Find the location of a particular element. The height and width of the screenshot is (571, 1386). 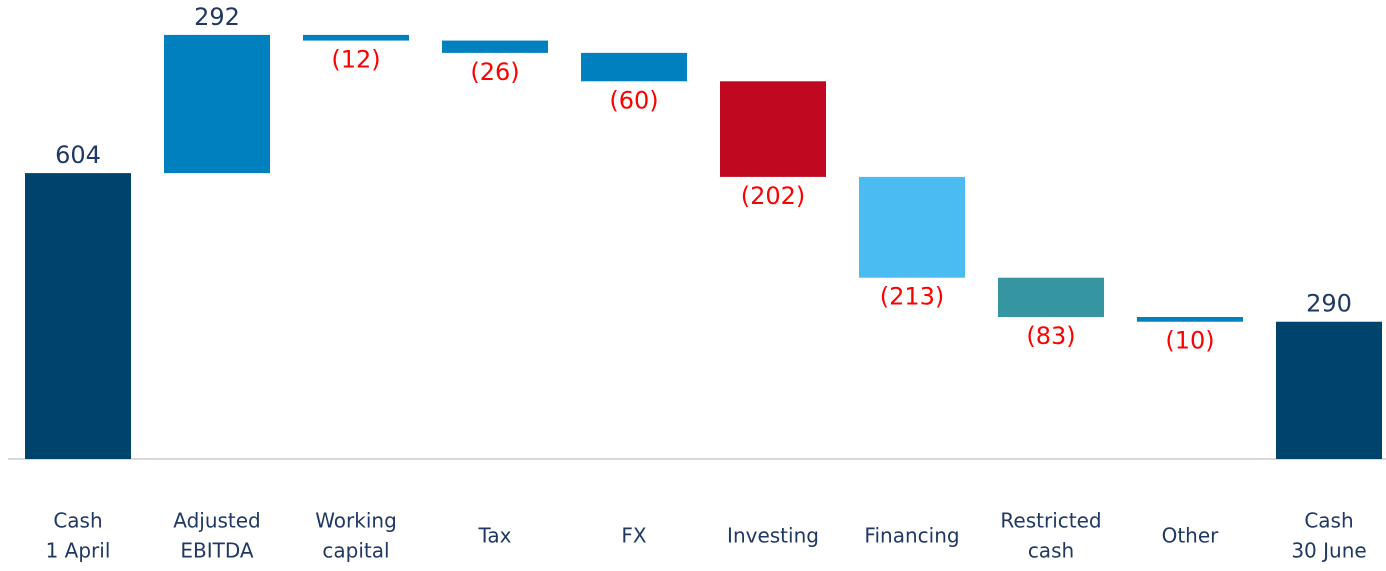

value-label: (213) is located at coordinates (912, 297).